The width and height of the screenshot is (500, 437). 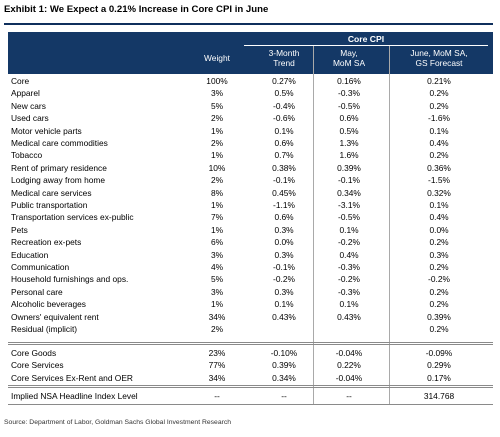 What do you see at coordinates (28, 105) in the screenshot?
I see `row-label: New cars` at bounding box center [28, 105].